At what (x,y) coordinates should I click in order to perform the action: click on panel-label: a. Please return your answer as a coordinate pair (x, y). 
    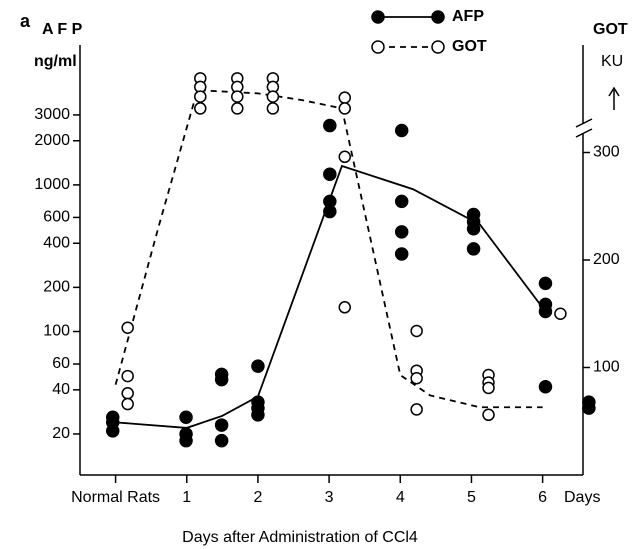
    Looking at the image, I should click on (25, 21).